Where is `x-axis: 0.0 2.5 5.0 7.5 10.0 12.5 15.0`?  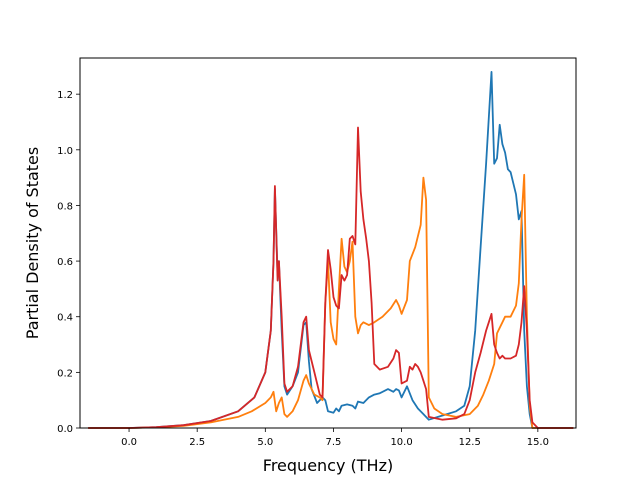 x-axis: 0.0 2.5 5.0 7.5 10.0 12.5 15.0 is located at coordinates (335, 438).